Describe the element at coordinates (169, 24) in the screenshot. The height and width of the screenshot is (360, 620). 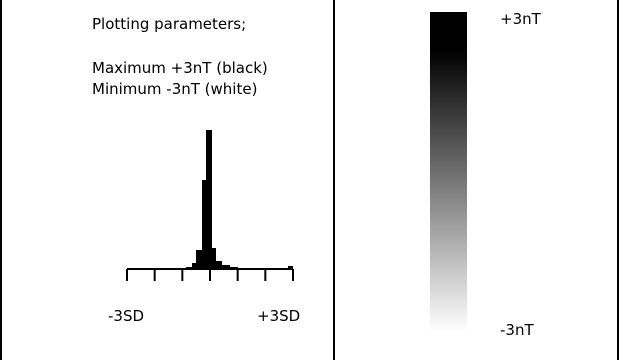
I see `parameters-title: Plotting parameters;` at that location.